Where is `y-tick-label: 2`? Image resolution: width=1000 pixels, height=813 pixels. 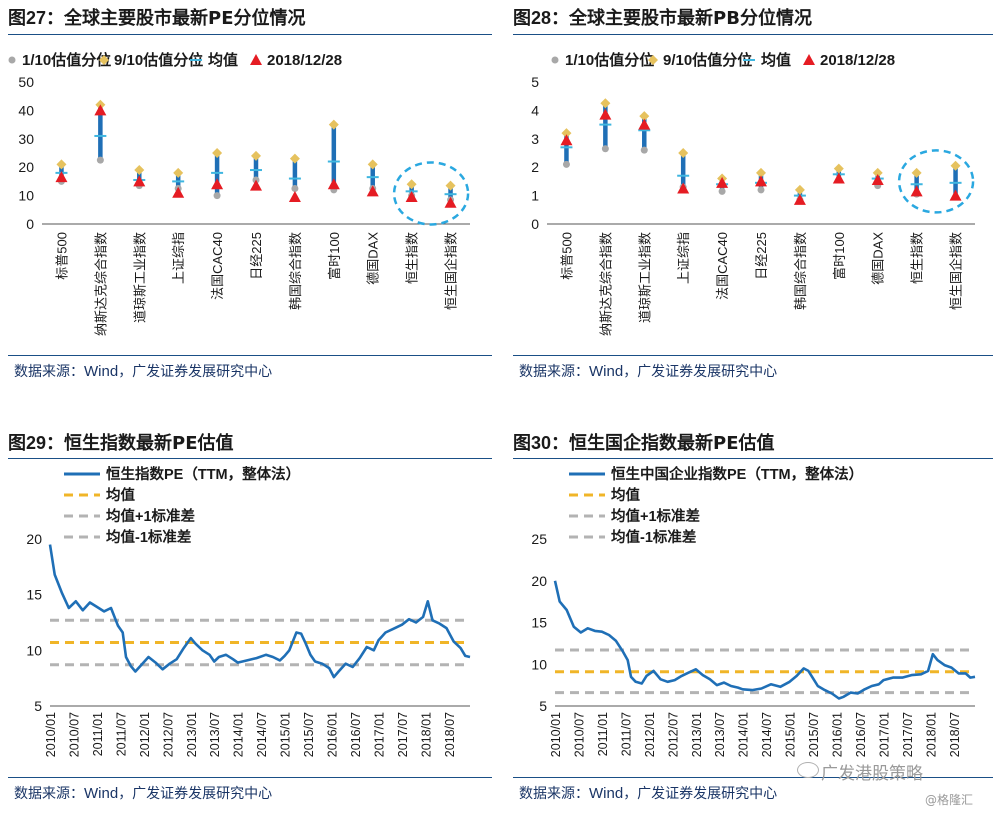 y-tick-label: 2 is located at coordinates (535, 167).